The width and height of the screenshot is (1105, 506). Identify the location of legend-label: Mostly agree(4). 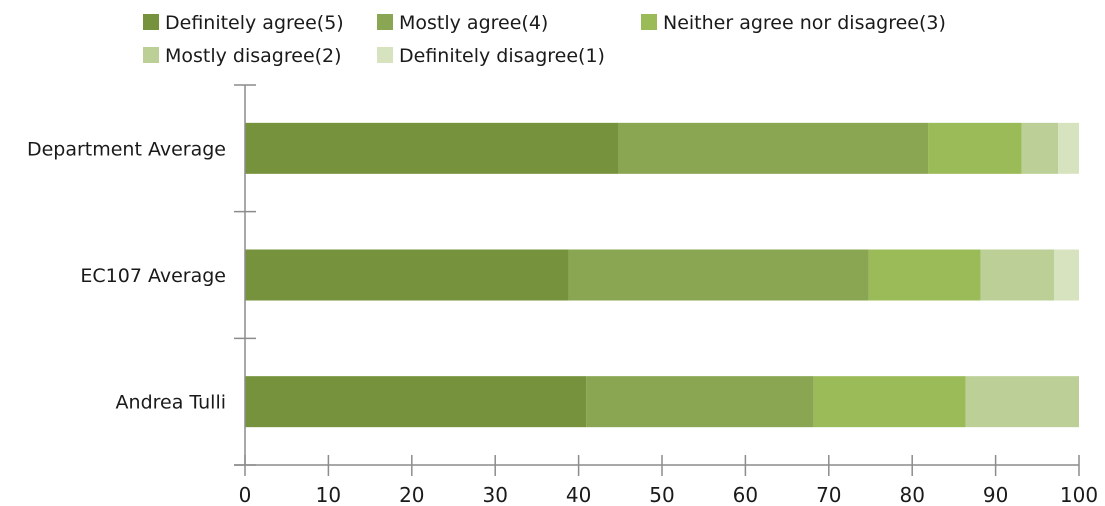
(473, 23).